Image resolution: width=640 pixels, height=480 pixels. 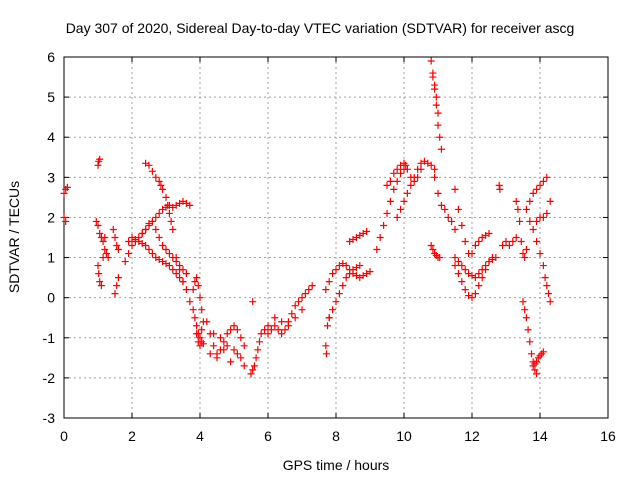 I want to click on y-tick-label: 3, so click(x=51, y=177).